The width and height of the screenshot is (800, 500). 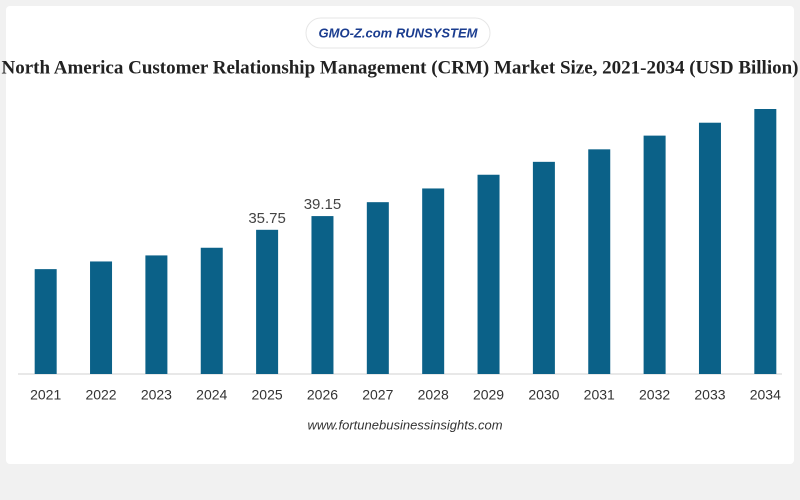 I want to click on x-tick-label: 2023, so click(x=156, y=395).